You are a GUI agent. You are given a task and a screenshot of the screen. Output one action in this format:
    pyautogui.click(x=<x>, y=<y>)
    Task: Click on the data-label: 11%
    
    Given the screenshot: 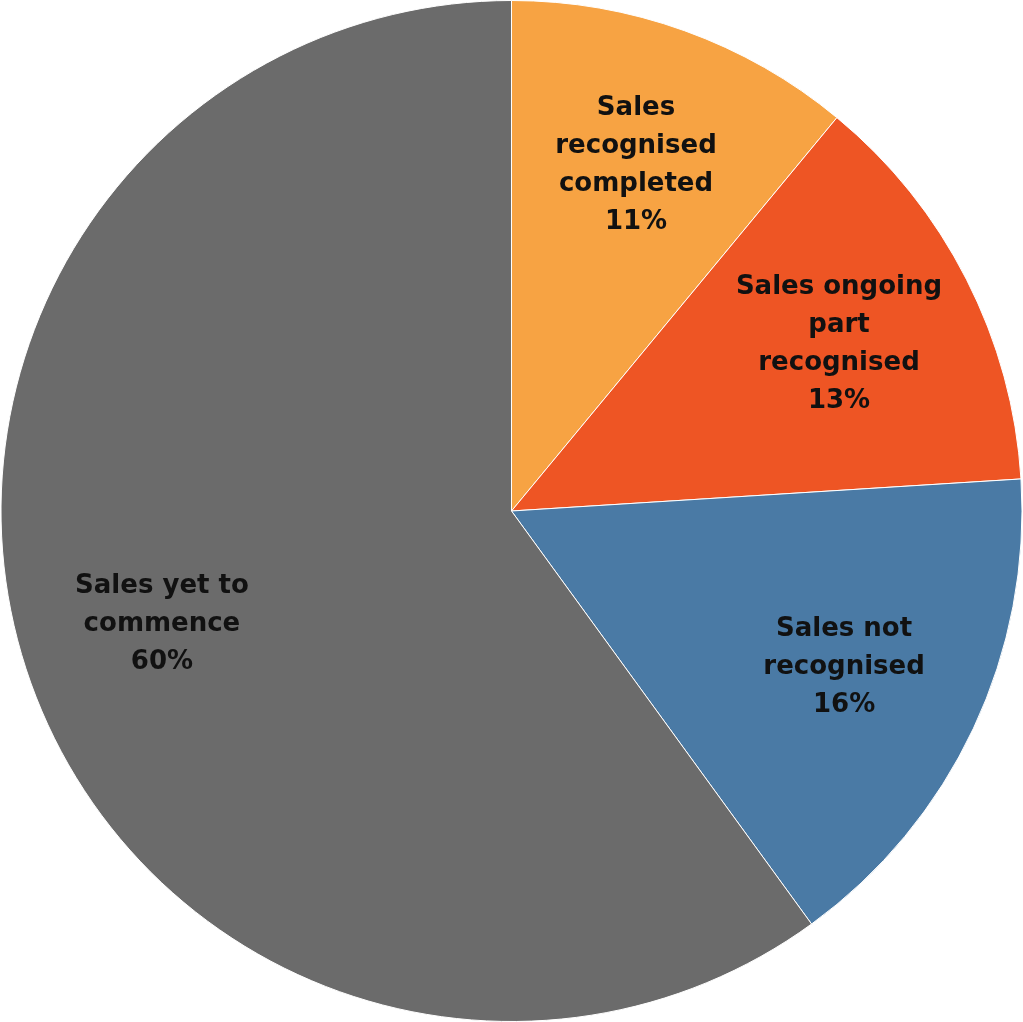 What is the action you would take?
    pyautogui.click(x=636, y=219)
    